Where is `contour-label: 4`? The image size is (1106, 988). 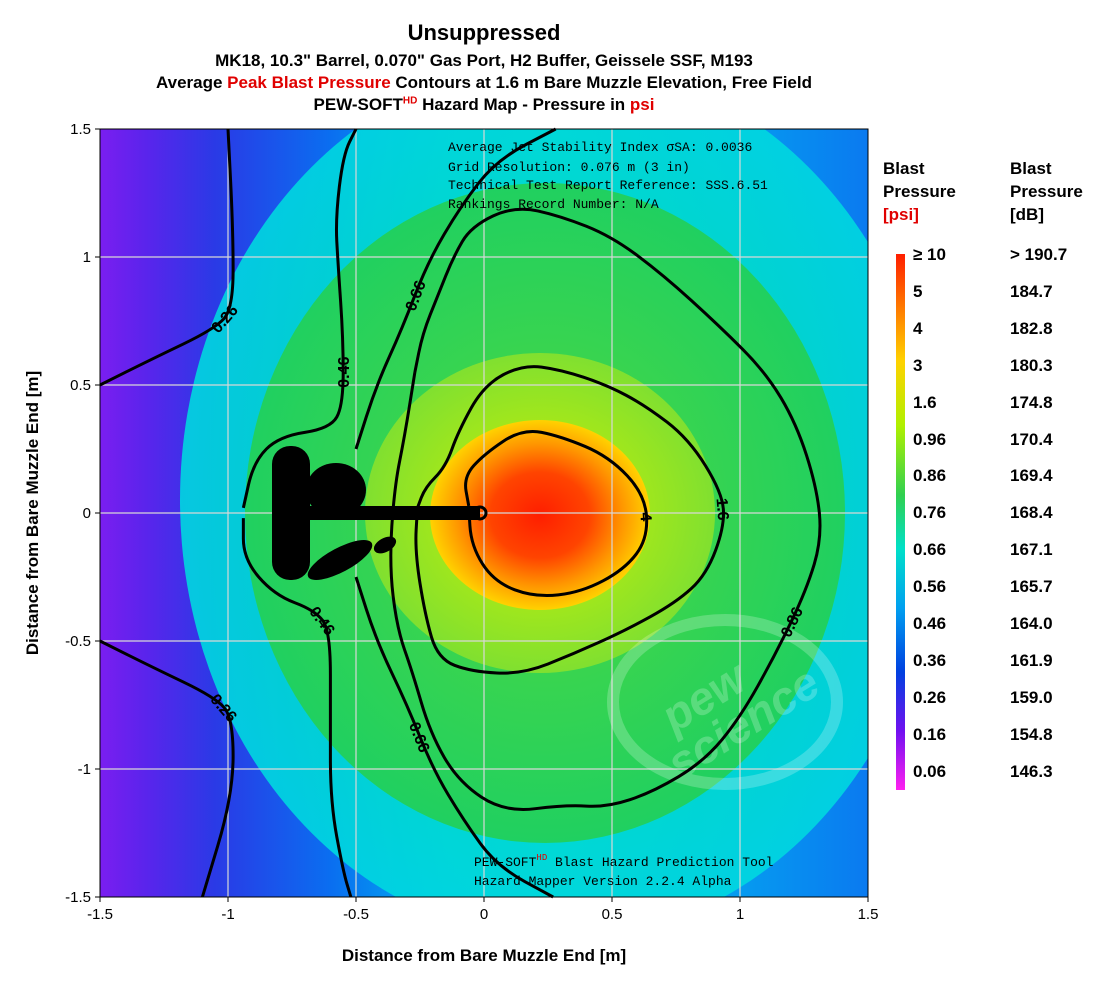 contour-label: 4 is located at coordinates (644, 517).